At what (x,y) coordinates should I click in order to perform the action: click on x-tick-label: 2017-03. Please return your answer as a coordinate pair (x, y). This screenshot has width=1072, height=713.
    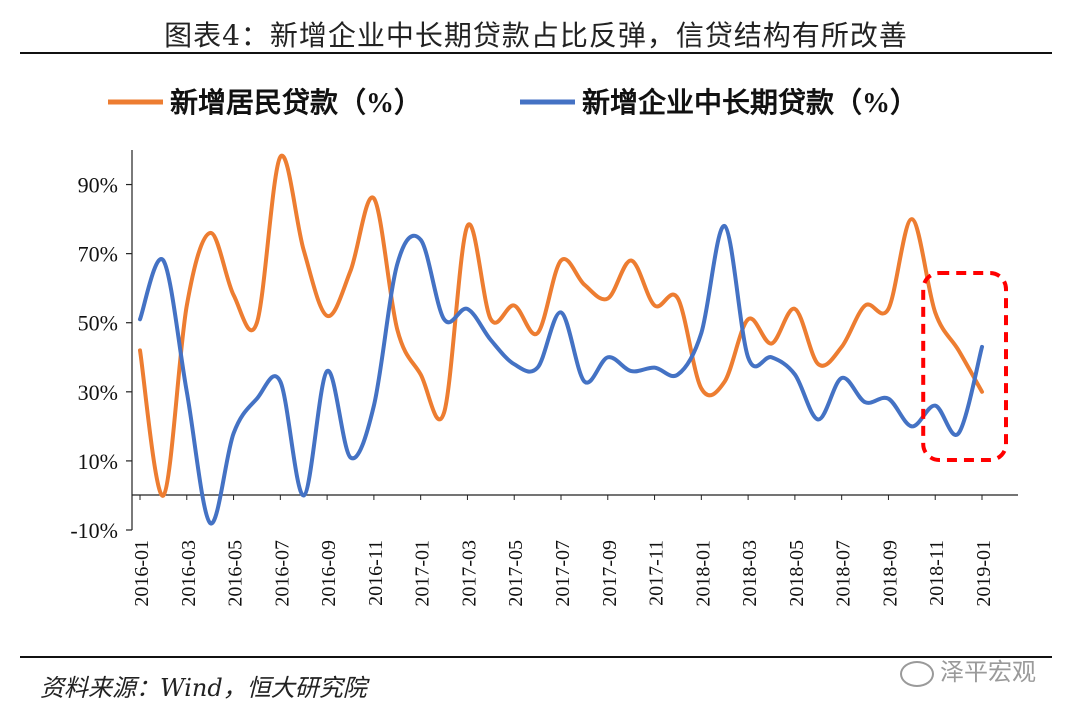
    Looking at the image, I should click on (469, 573).